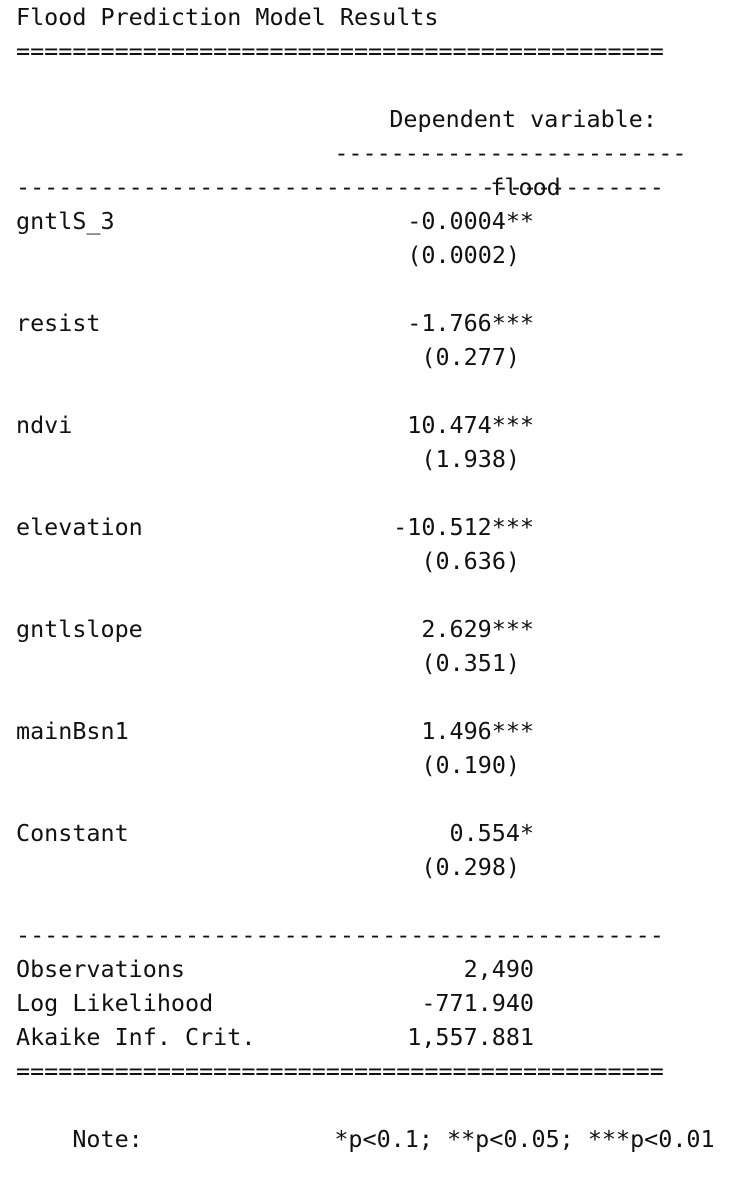  I want to click on standard-error-row: (1.938), so click(365, 459).